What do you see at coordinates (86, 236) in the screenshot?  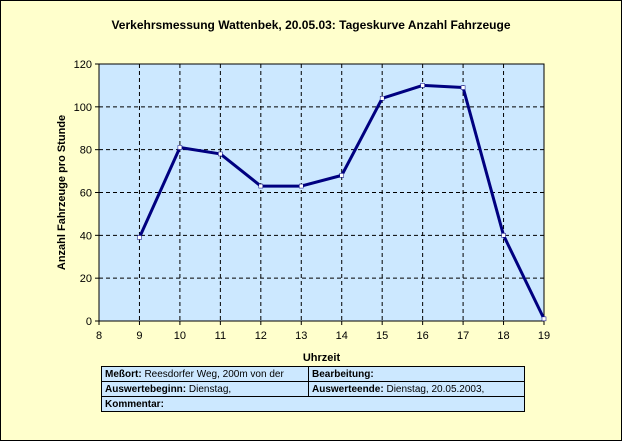 I see `y-tick-label: 40` at bounding box center [86, 236].